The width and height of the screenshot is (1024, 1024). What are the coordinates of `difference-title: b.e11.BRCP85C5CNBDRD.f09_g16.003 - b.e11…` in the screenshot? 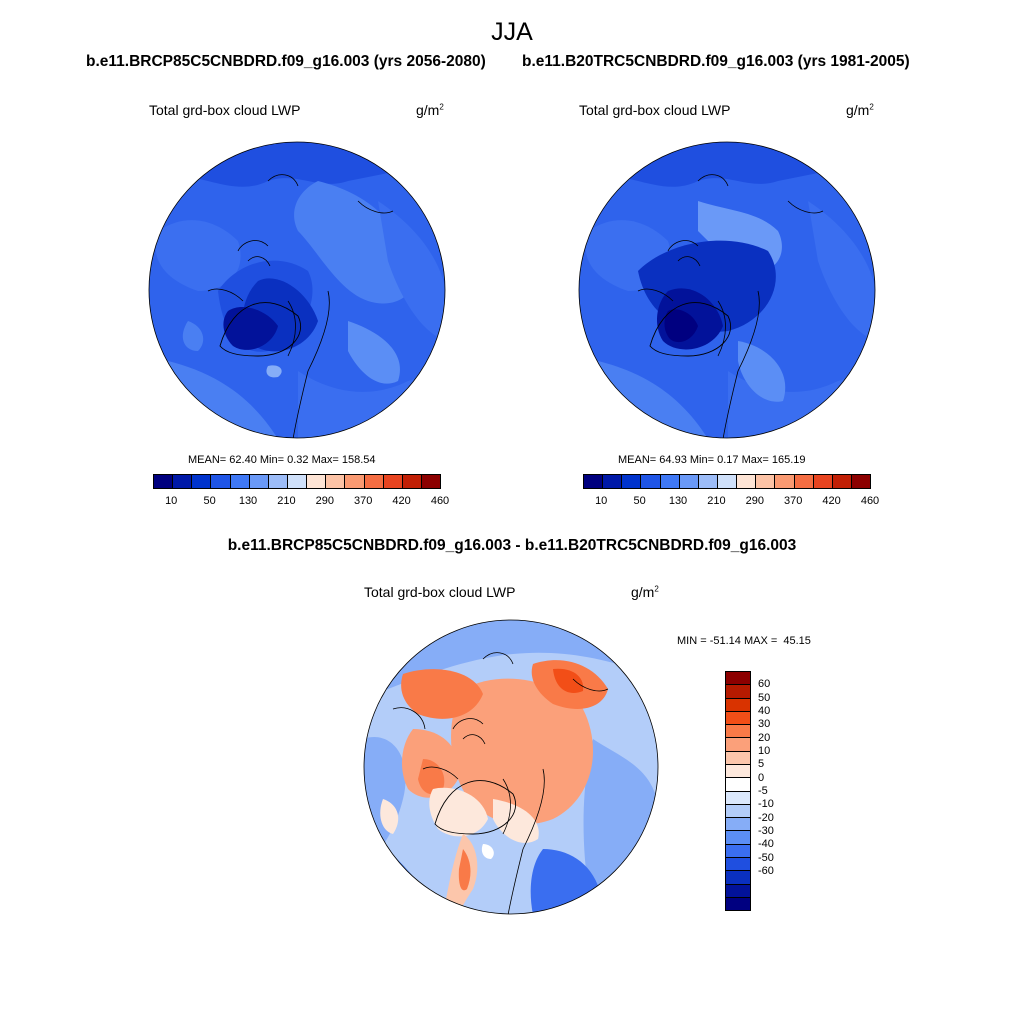 It's located at (512, 545).